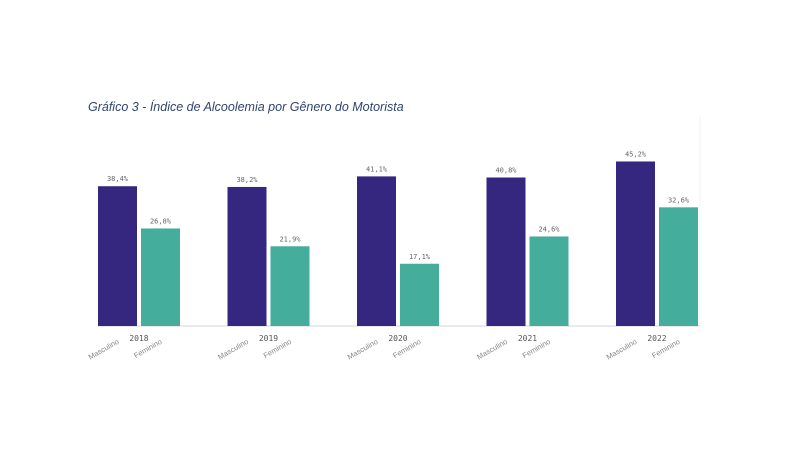 This screenshot has width=800, height=450. I want to click on bar-masculino-2022, so click(635, 243).